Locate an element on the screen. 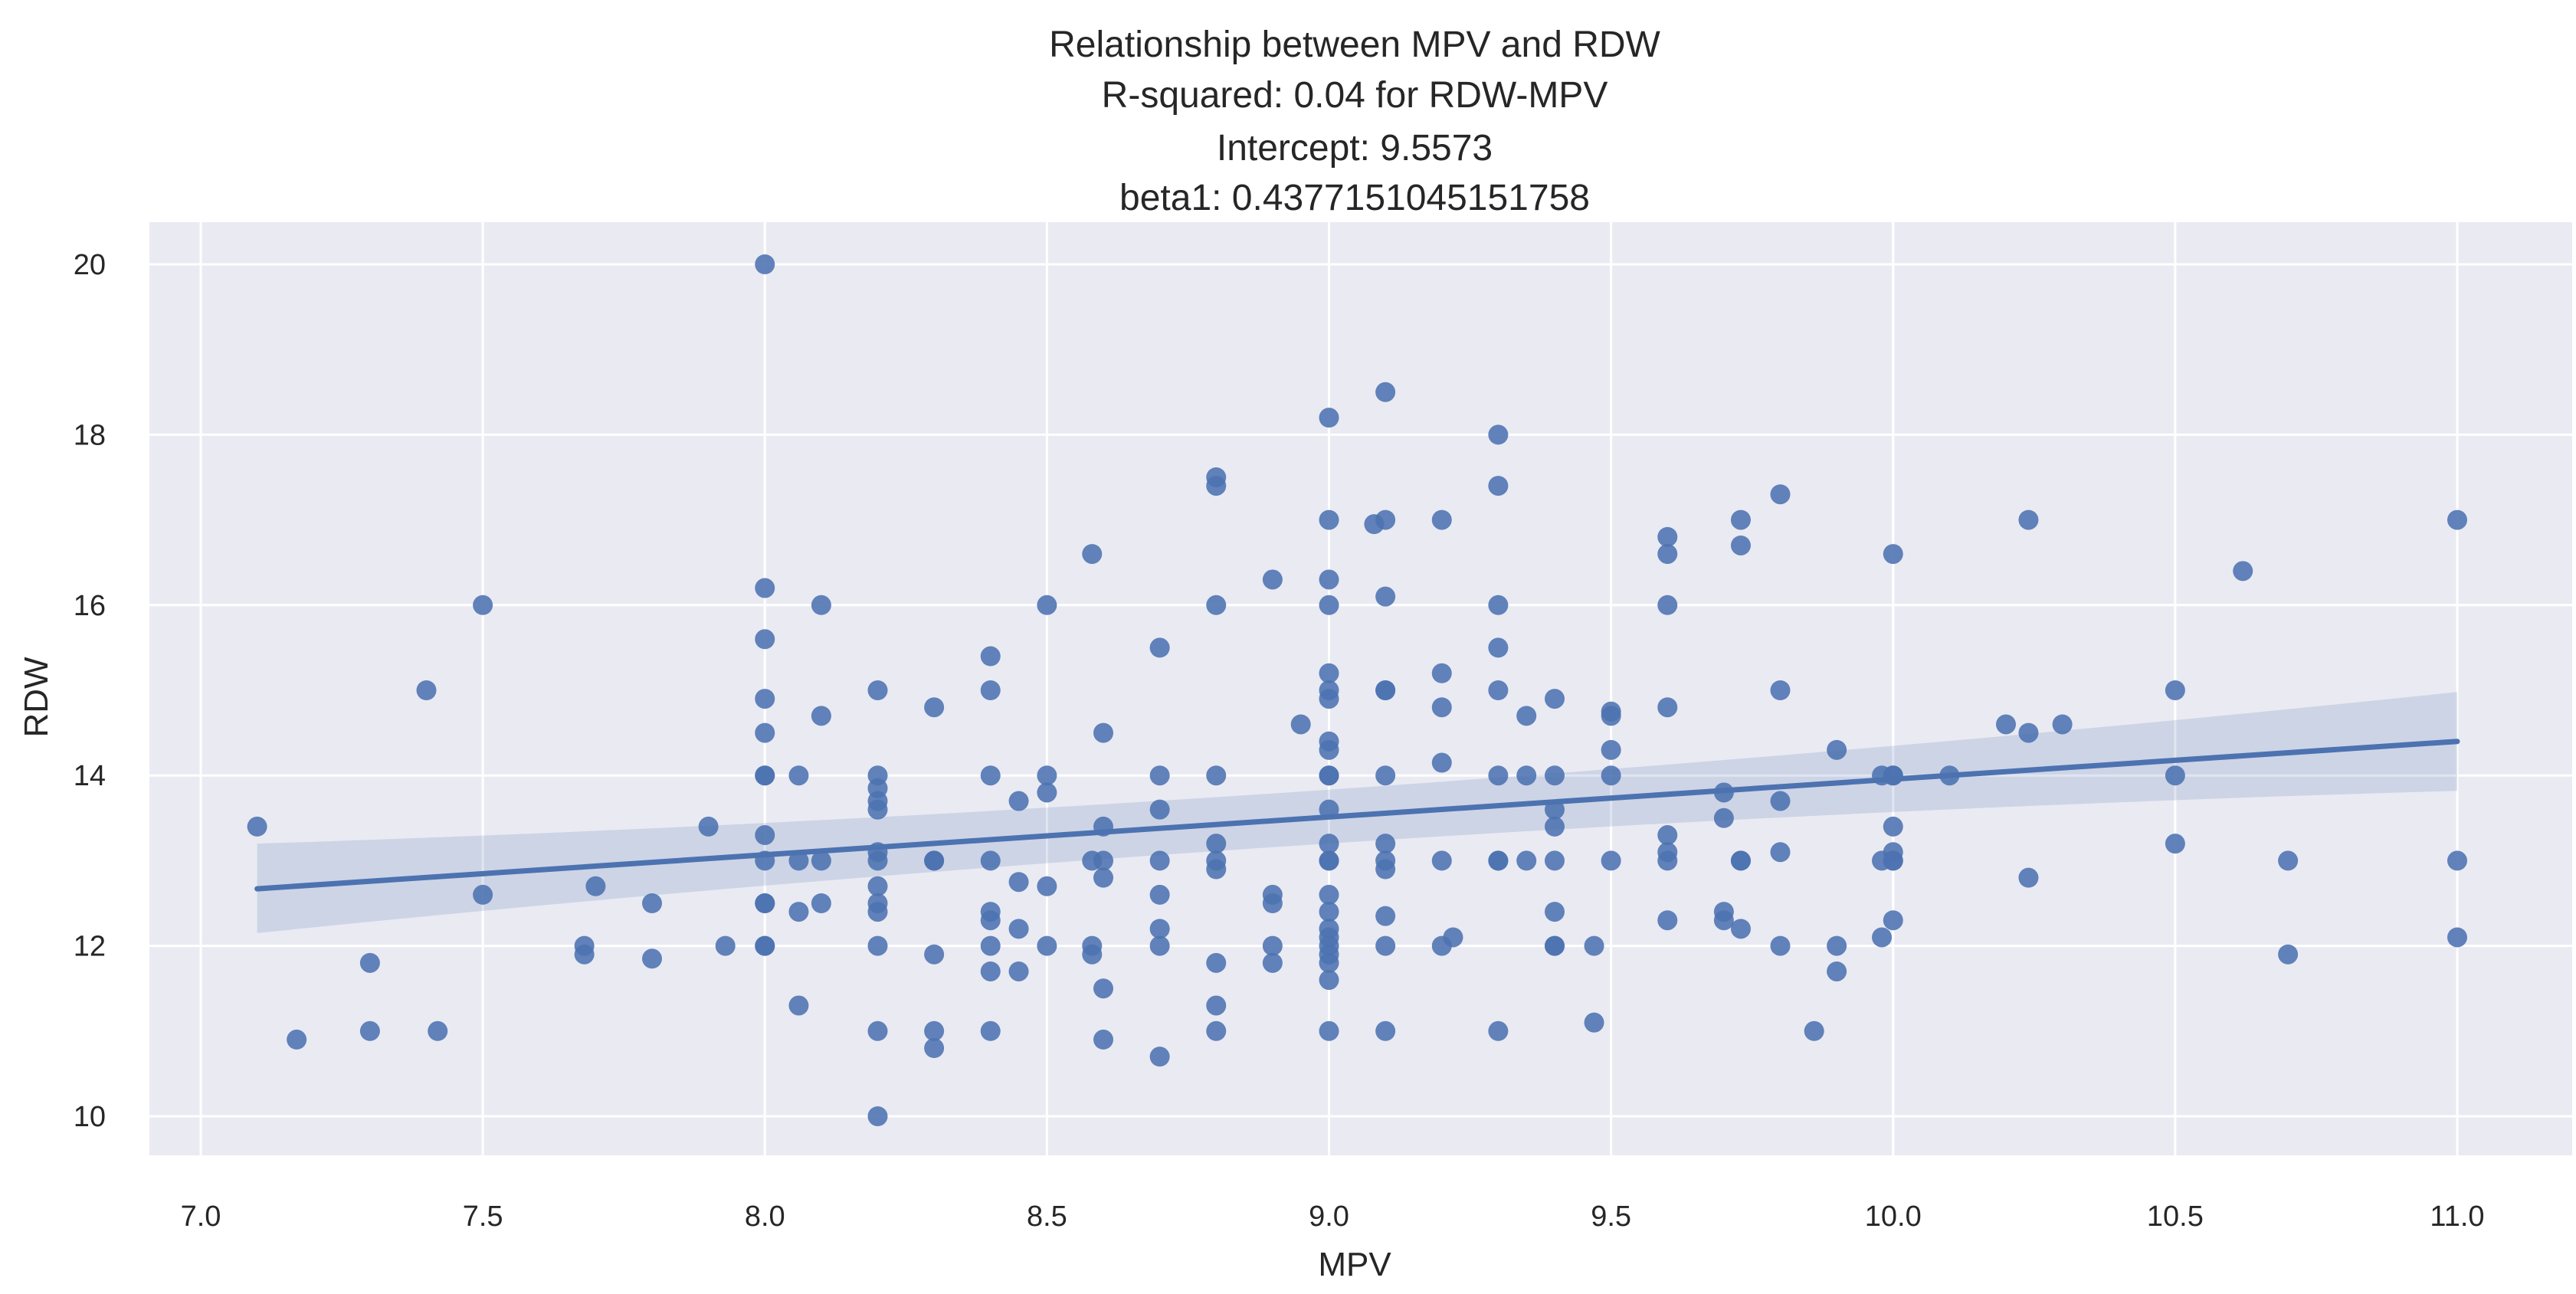  y-tick-labels: 10 12 14 16 18 20 is located at coordinates (90, 691).